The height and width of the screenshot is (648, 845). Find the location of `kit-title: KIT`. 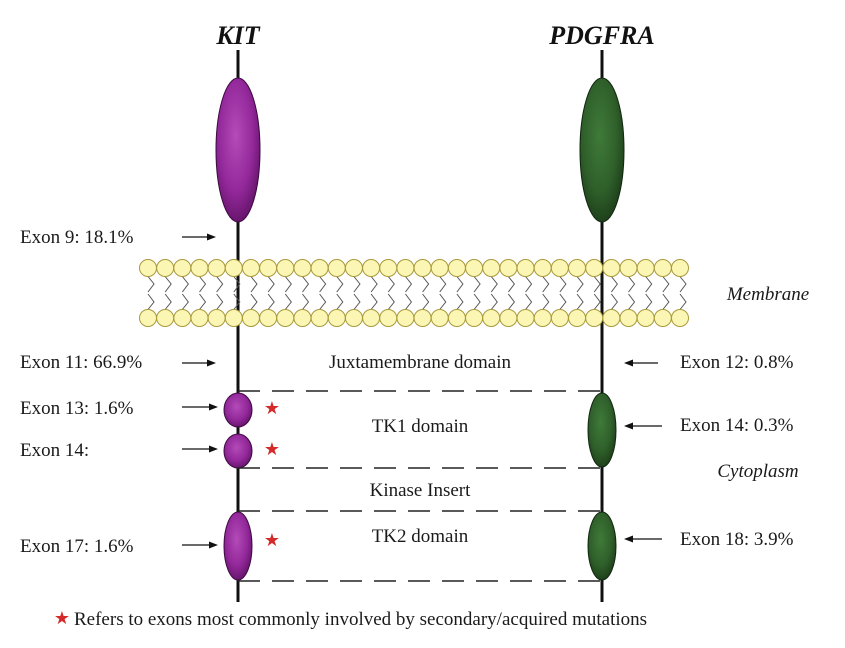

kit-title: KIT is located at coordinates (237, 35).